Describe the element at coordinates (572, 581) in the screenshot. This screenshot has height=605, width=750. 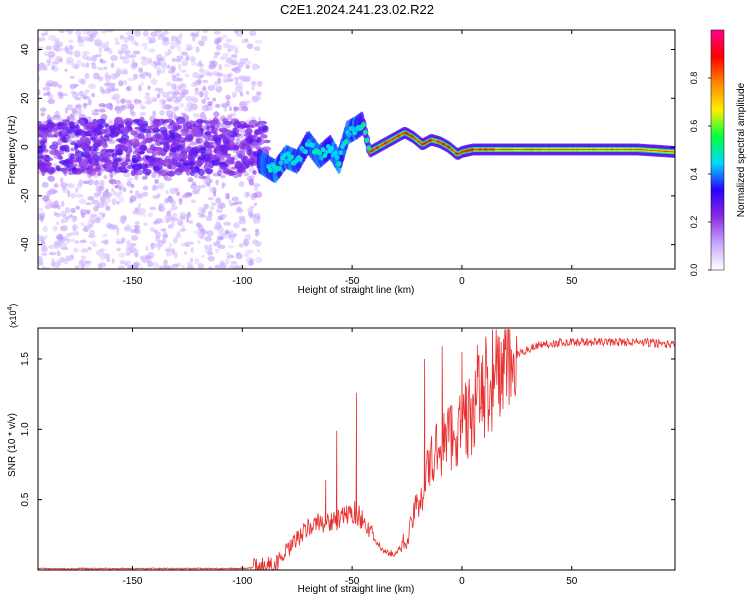
I see `x-tick-label: 50` at that location.